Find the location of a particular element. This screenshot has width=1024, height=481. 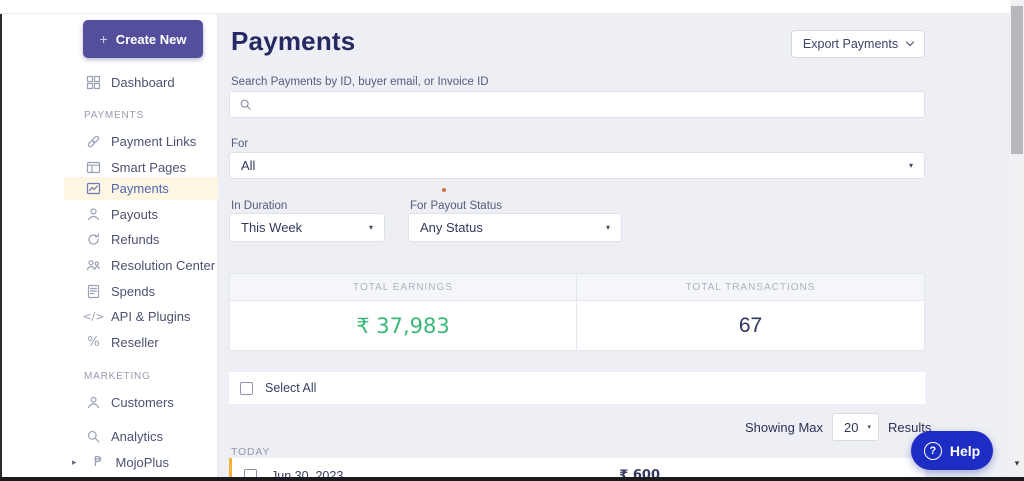

max-results-dropdown: 20 ▾ is located at coordinates (856, 427).